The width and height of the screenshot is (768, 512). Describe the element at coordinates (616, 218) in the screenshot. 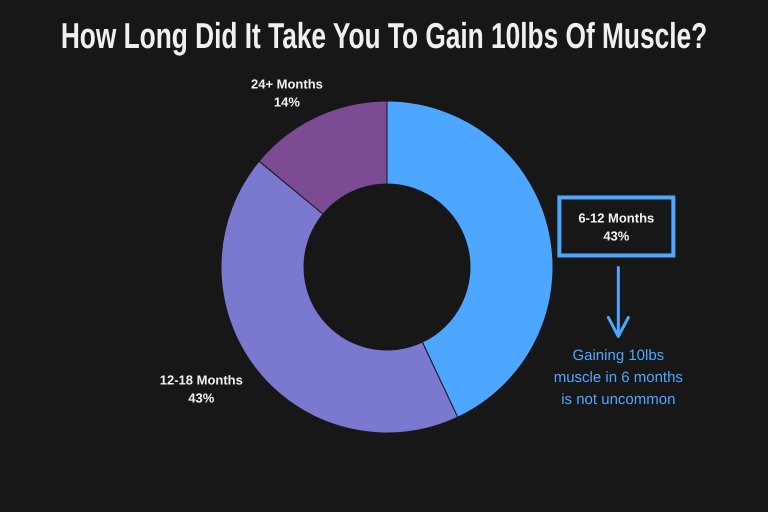

I see `slice-label: 6-12 Months` at that location.